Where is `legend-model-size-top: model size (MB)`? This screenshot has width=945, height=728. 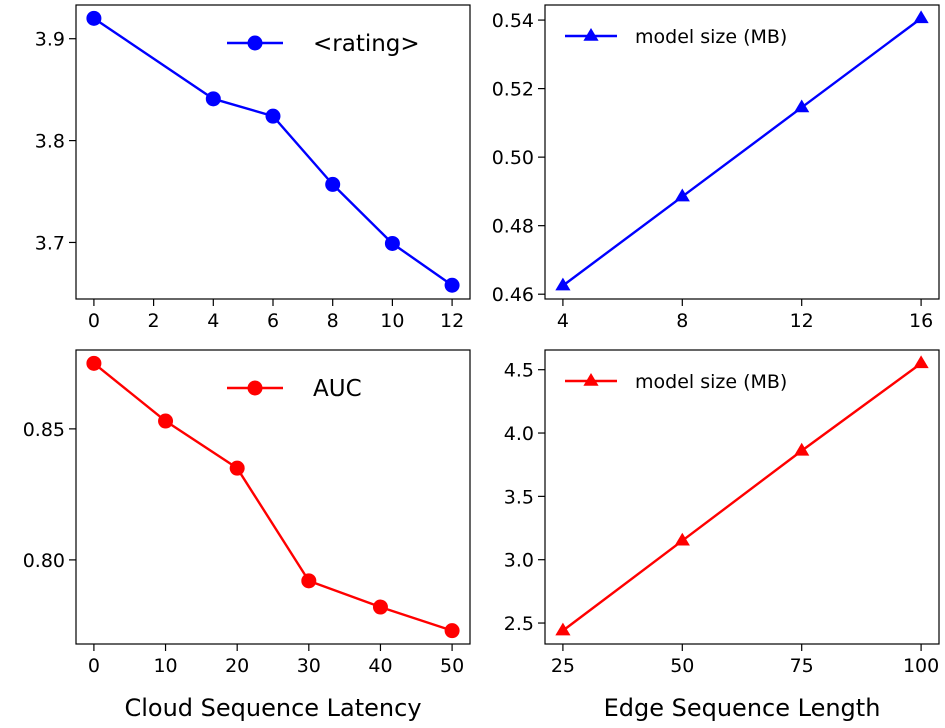
legend-model-size-top: model size (MB) is located at coordinates (676, 37).